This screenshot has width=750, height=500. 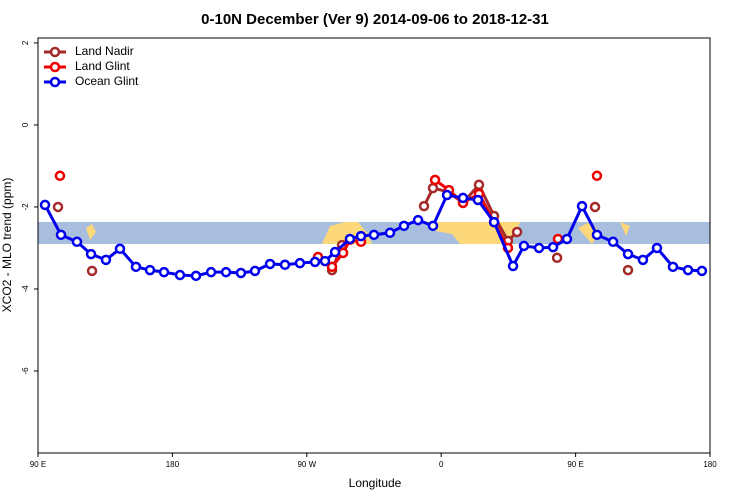 What do you see at coordinates (306, 464) in the screenshot?
I see `x-tick-label: 90 W` at bounding box center [306, 464].